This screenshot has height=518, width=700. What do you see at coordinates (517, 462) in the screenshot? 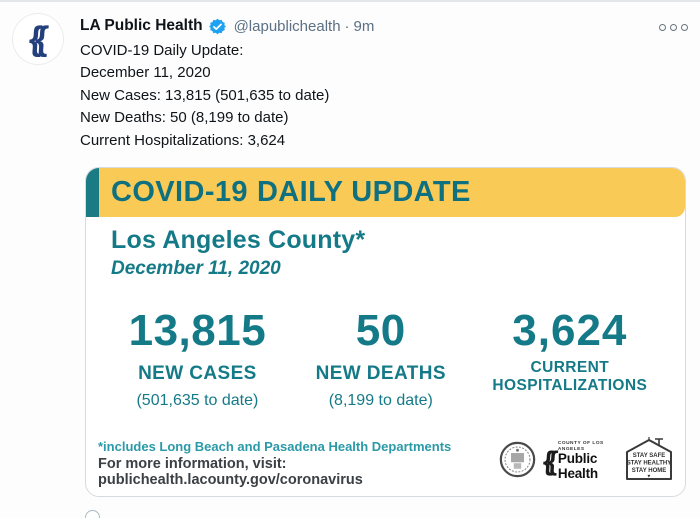
I see `county-seal-icon` at bounding box center [517, 462].